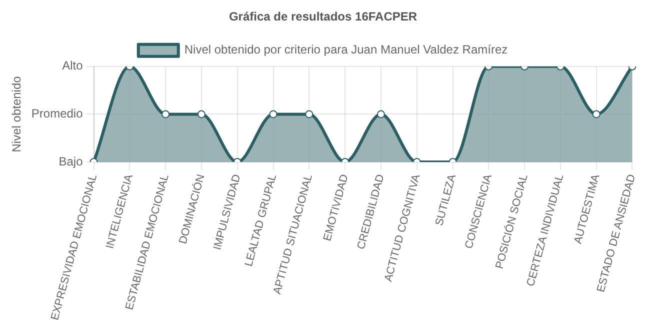 Image resolution: width=648 pixels, height=324 pixels. I want to click on y-axis-title: Nivel obtenido, so click(17, 114).